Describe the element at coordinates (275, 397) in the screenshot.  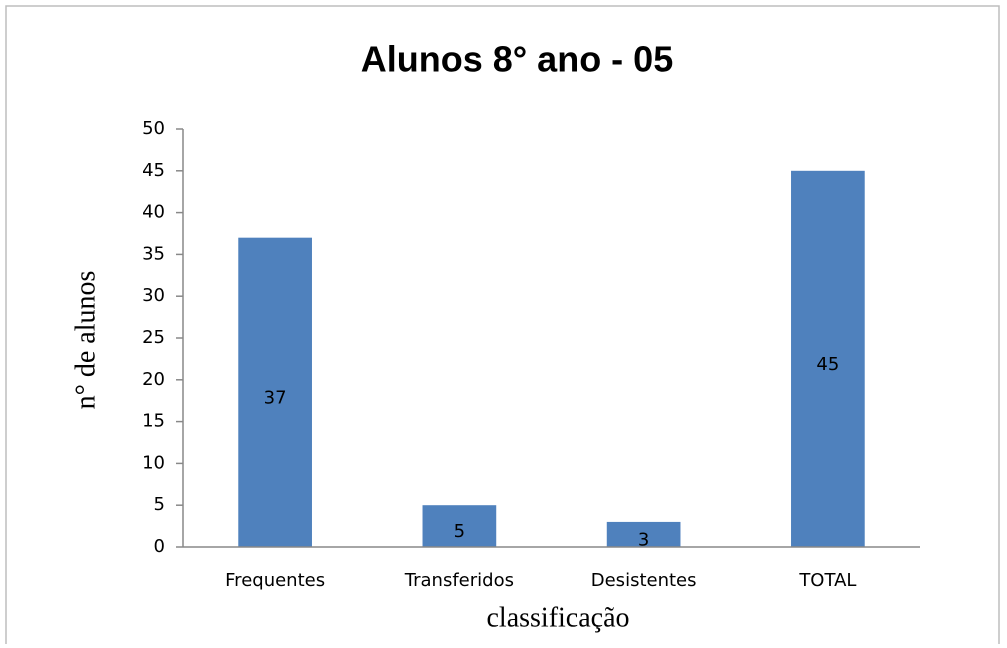
I see `data-label: 37` at that location.